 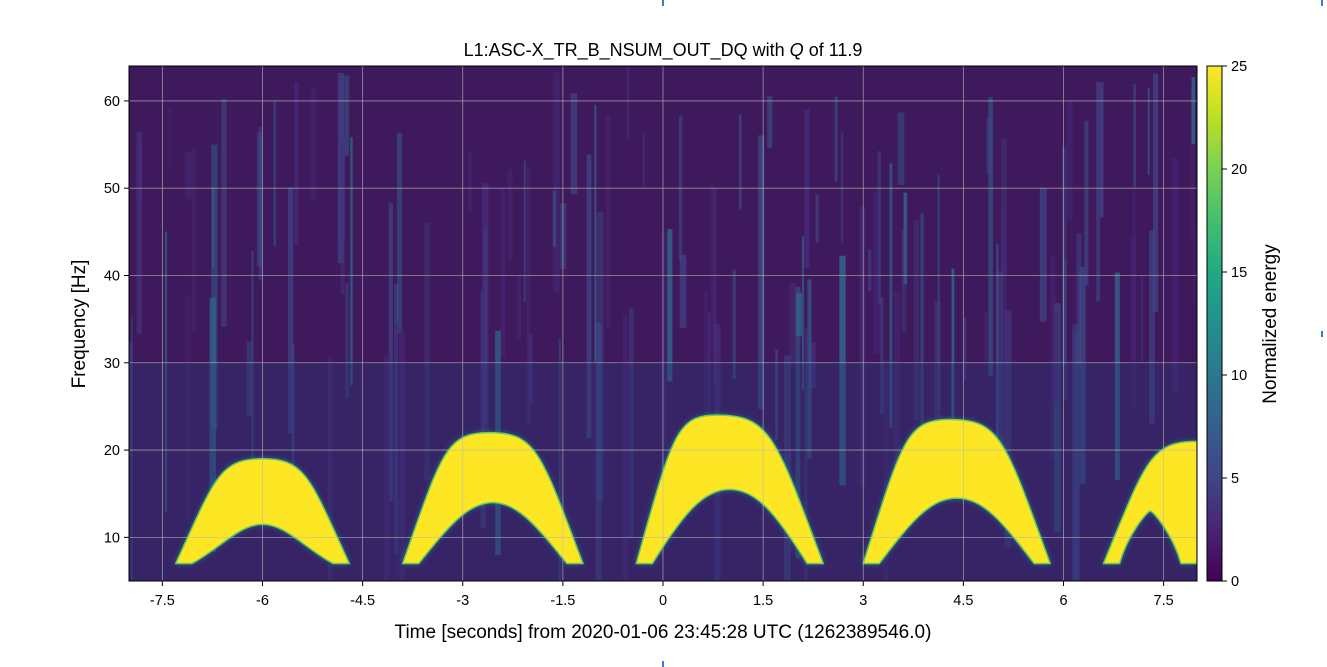 I want to click on y-tick-label: 40, so click(x=112, y=276).